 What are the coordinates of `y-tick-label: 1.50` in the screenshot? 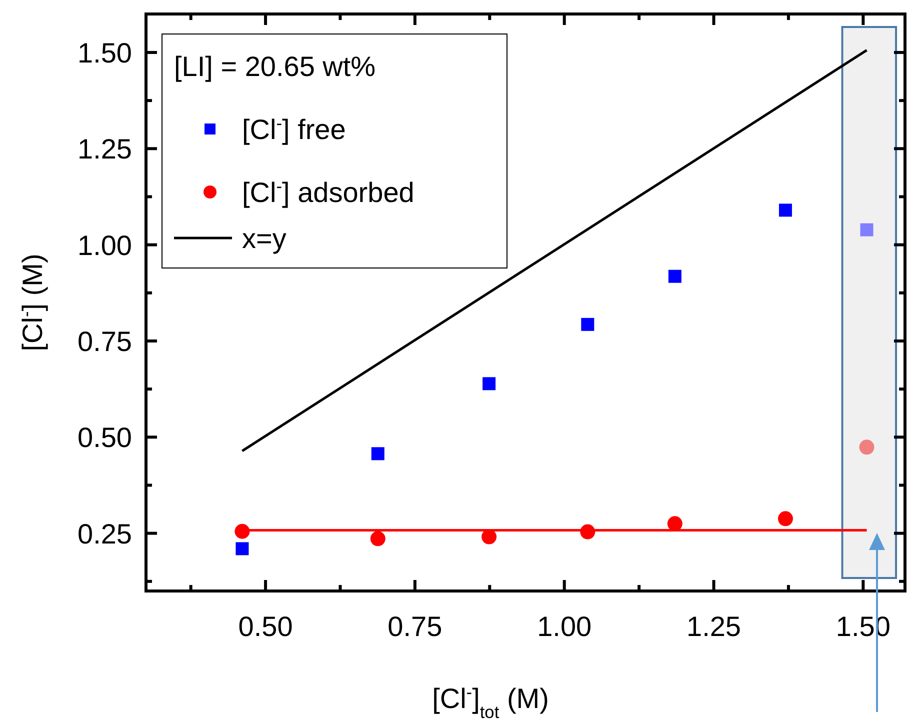 It's located at (105, 52).